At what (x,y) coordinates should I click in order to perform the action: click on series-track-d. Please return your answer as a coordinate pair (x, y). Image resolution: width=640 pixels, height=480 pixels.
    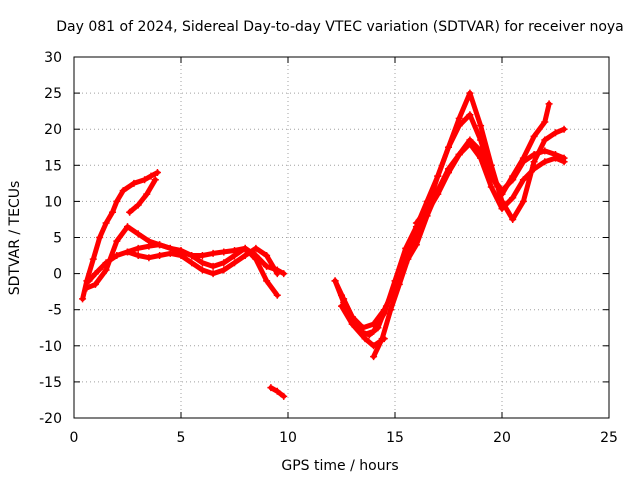
    Looking at the image, I should click on (202, 261).